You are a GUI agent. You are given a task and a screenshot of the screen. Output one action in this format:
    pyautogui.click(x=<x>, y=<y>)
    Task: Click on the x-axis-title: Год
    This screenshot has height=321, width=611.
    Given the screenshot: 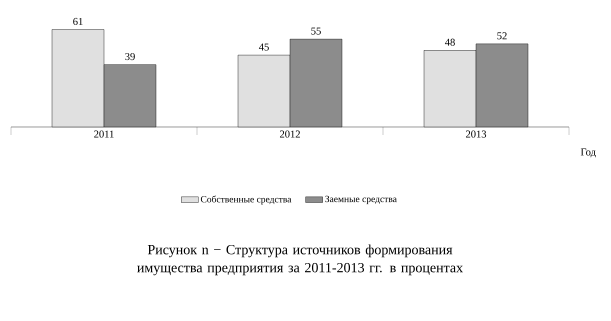 What is the action you would take?
    pyautogui.click(x=588, y=153)
    